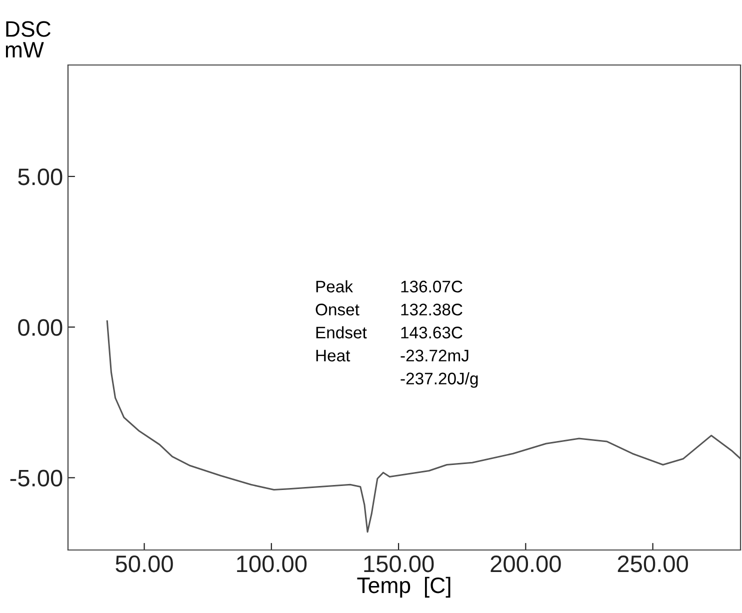 This screenshot has width=742, height=613. Describe the element at coordinates (434, 356) in the screenshot. I see `annotation: -23.72mJ` at that location.